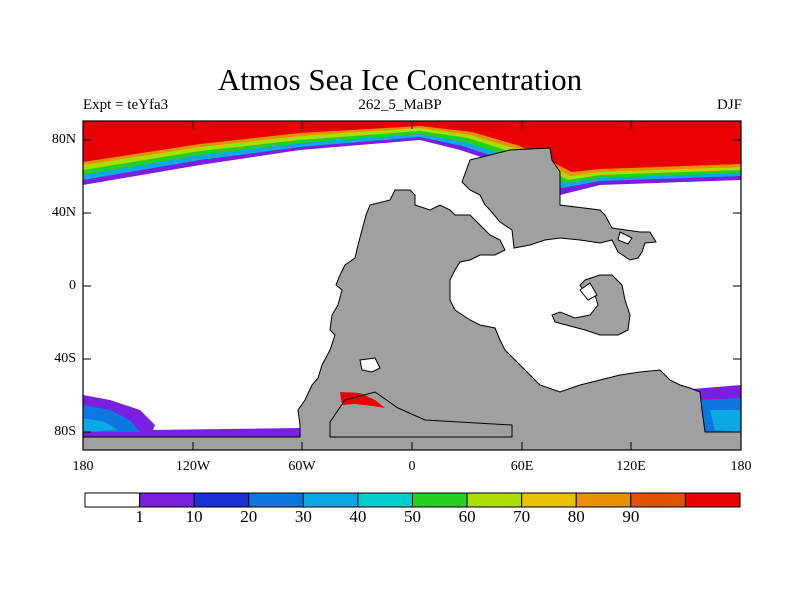 The image size is (800, 600). Describe the element at coordinates (83, 466) in the screenshot. I see `x-tick-label-180w: 180` at that location.